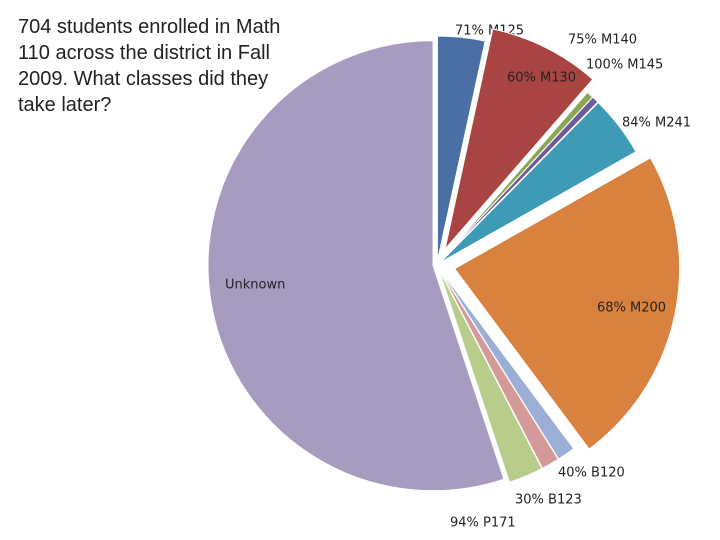 The height and width of the screenshot is (540, 720). What do you see at coordinates (483, 523) in the screenshot?
I see `slice-label: 94% P171` at bounding box center [483, 523].